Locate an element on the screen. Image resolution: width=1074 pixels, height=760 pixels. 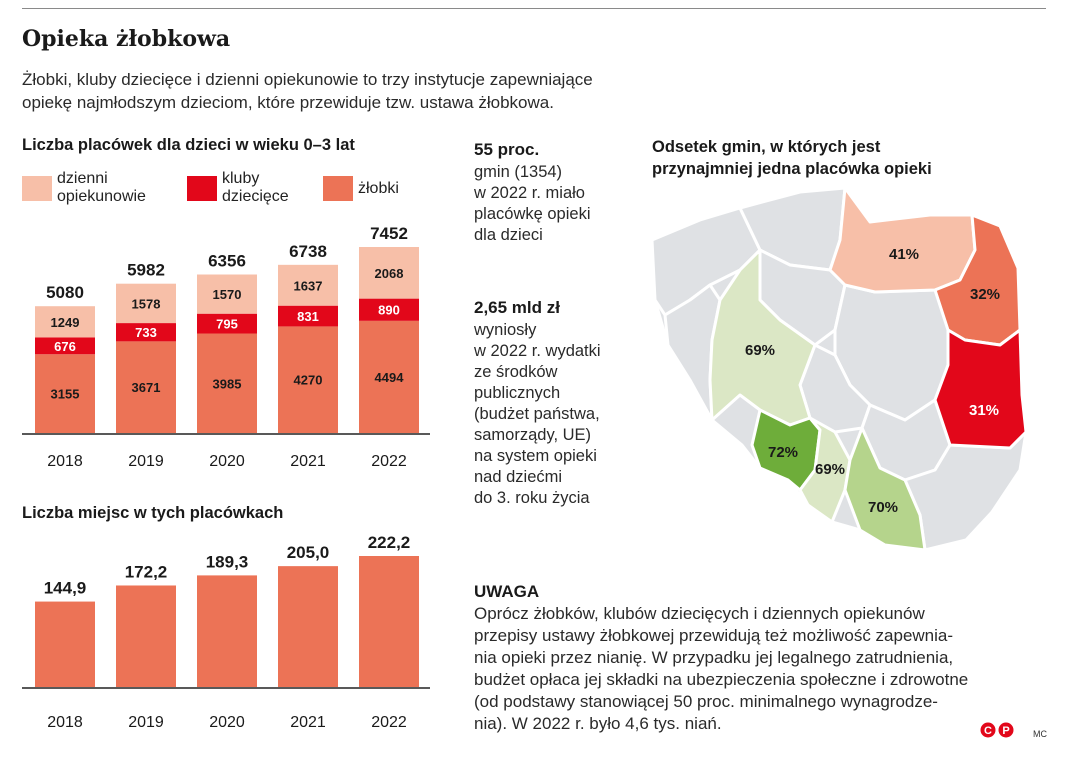
map-region-zachodniopomorskie is located at coordinates (706, 261).